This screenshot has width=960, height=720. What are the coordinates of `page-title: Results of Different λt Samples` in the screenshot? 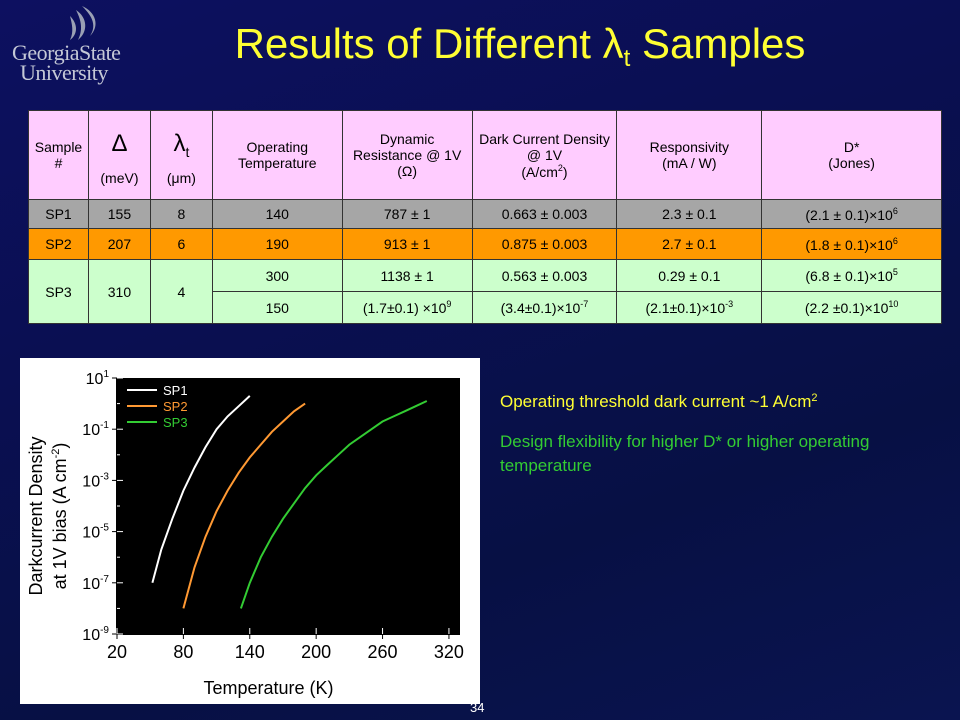 It's located at (520, 46).